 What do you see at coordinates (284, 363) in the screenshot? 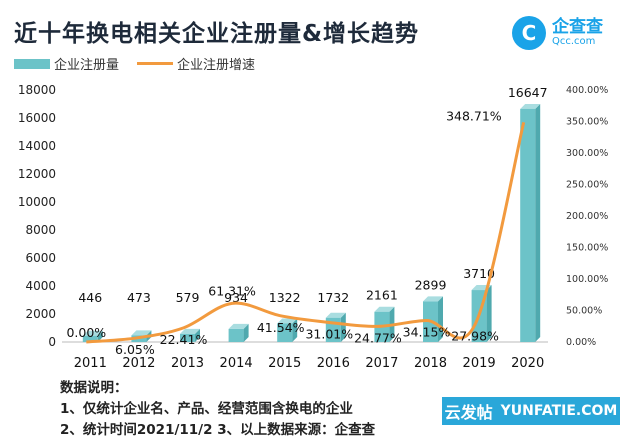
I see `x-tick-label: 2015` at bounding box center [284, 363].